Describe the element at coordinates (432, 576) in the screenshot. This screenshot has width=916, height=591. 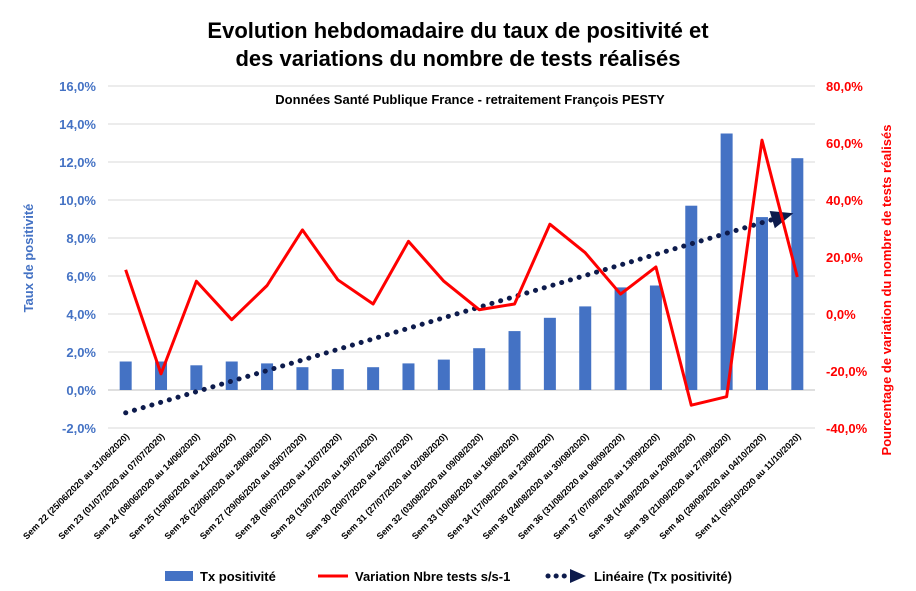
I see `legend-label: Variation Nbre tests s/s-1` at that location.